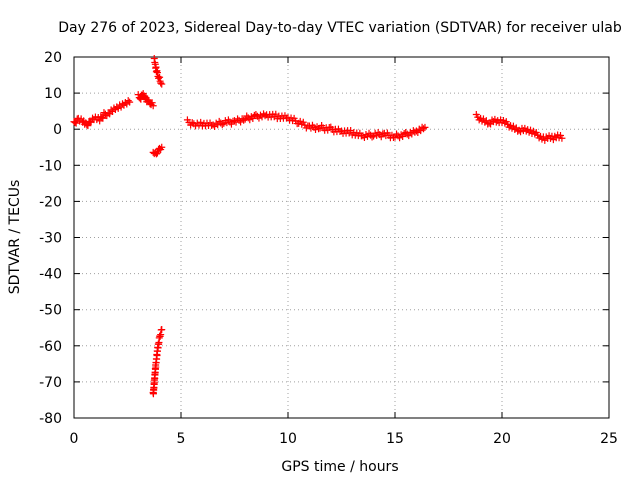 This screenshot has width=640, height=480. What do you see at coordinates (53, 58) in the screenshot?
I see `y-tick-label: 20` at bounding box center [53, 58].